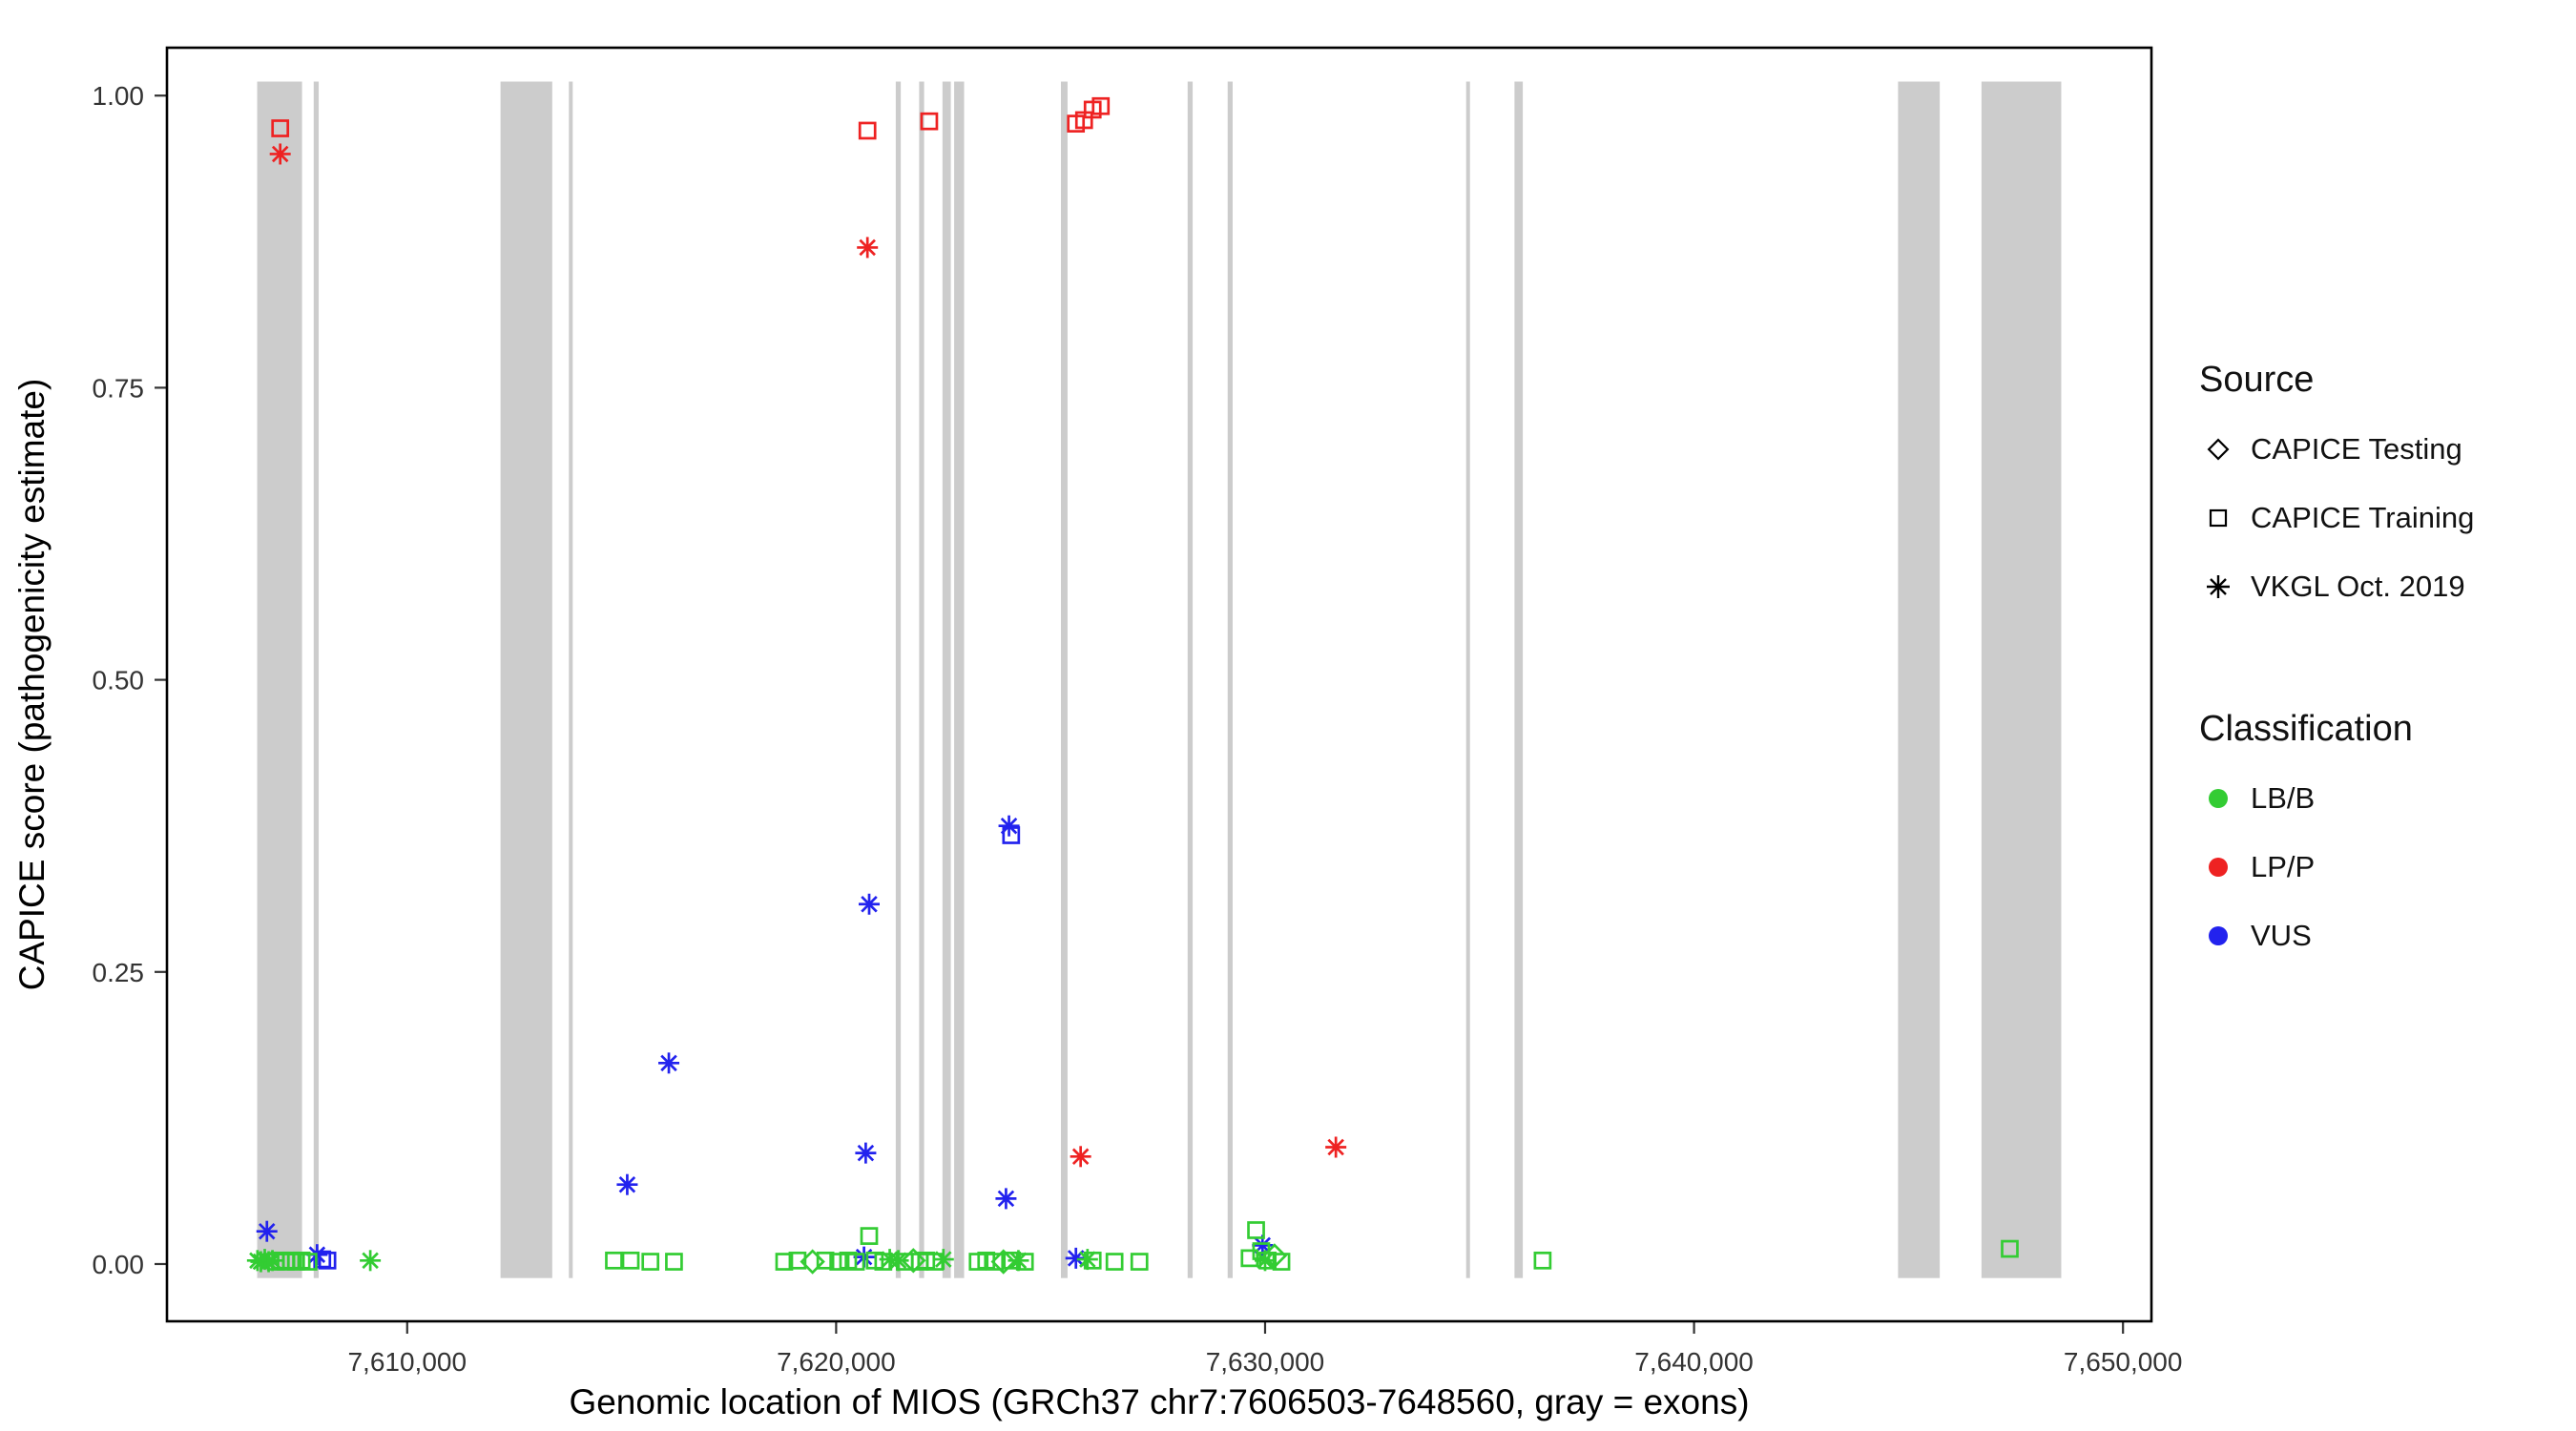 The image size is (2576, 1431). I want to click on y-tick-label: 0.50, so click(119, 680).